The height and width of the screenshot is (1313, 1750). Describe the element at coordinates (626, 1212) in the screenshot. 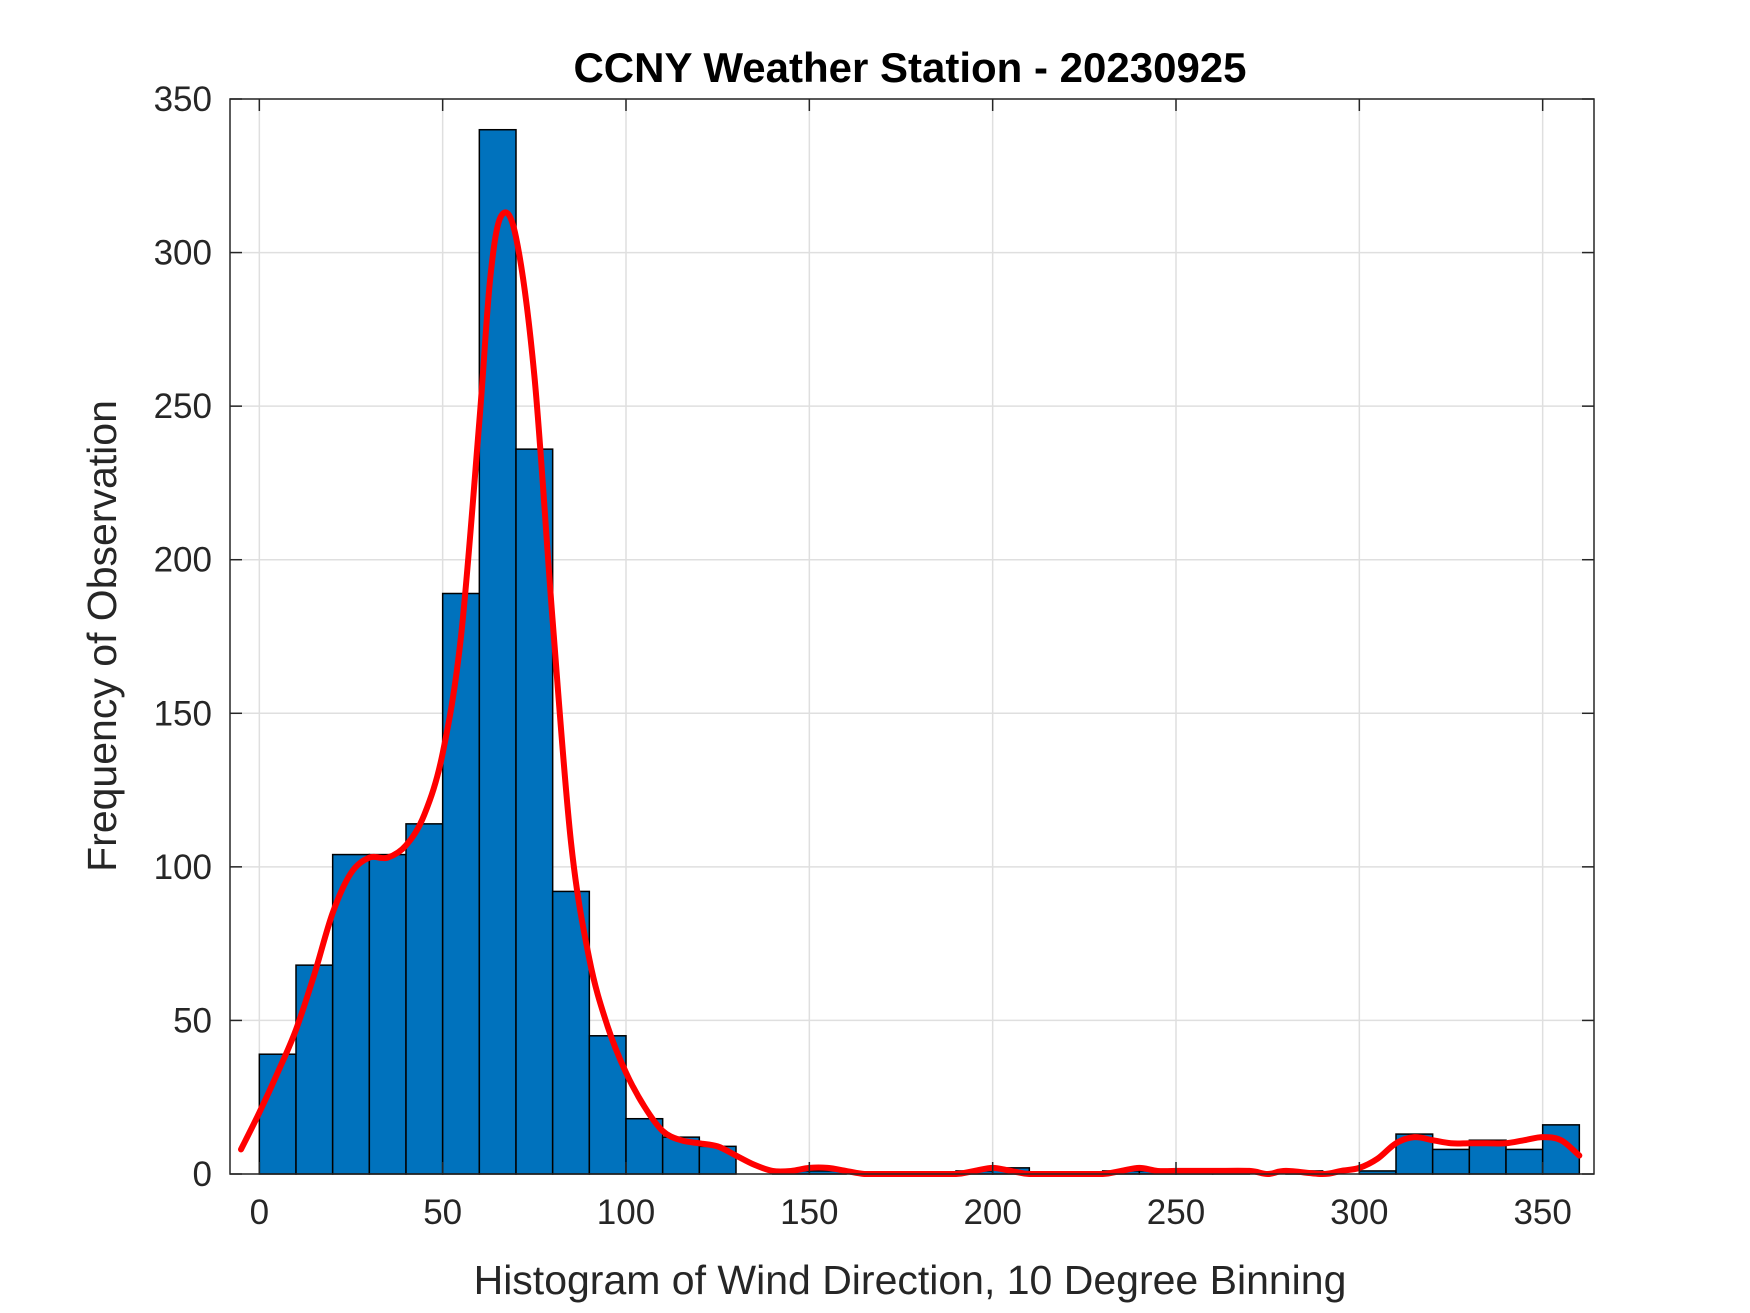

I see `x-tick-label: 100` at that location.